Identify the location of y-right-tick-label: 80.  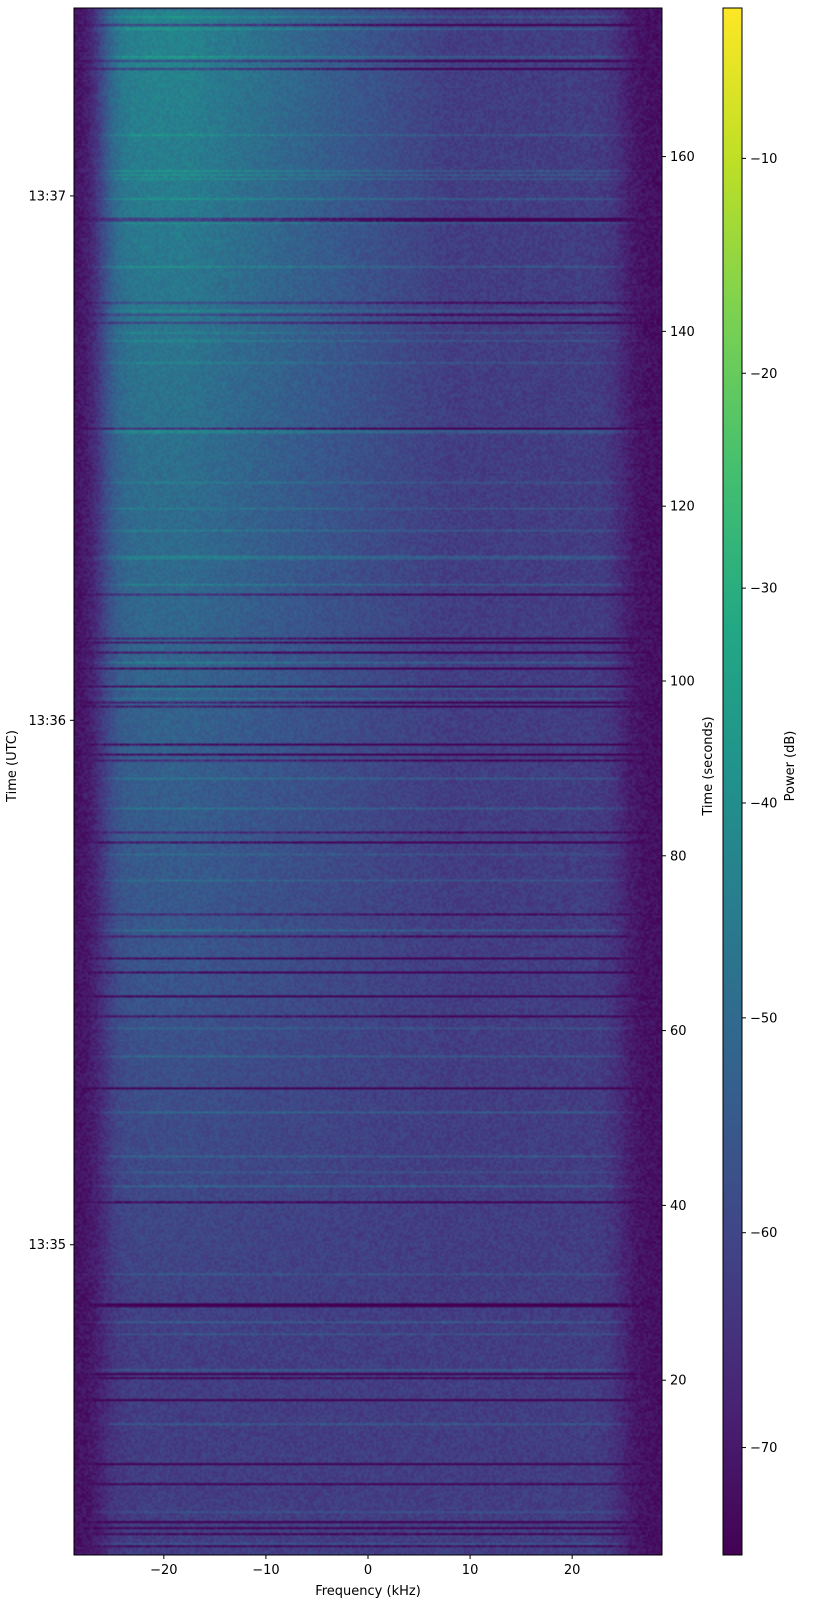
(678, 856).